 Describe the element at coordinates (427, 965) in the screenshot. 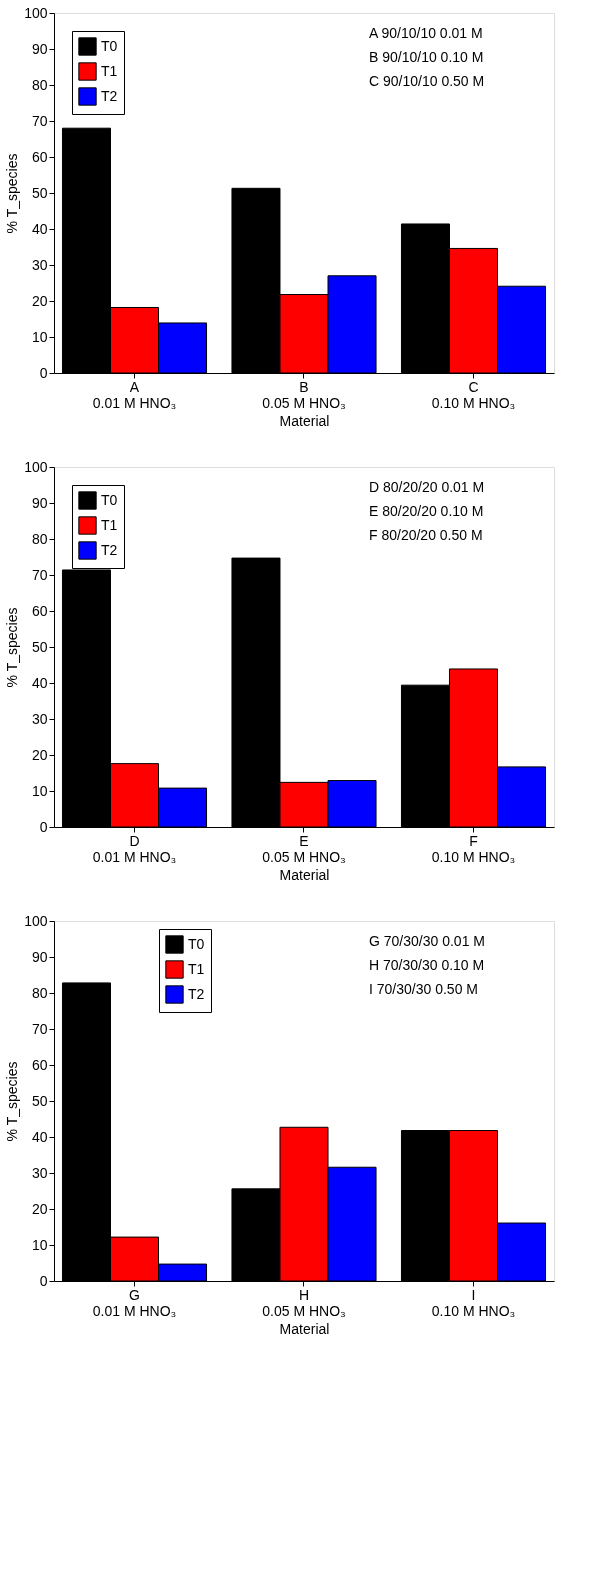

I see `annotation: H 70/30/30 0.10 M` at that location.